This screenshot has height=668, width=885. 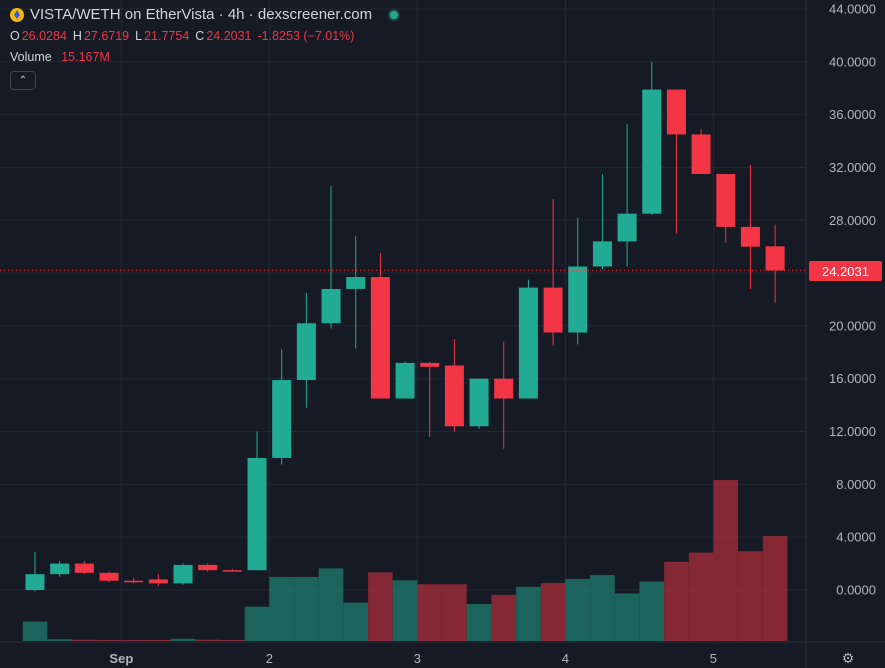 I want to click on close-label: C, so click(x=200, y=36).